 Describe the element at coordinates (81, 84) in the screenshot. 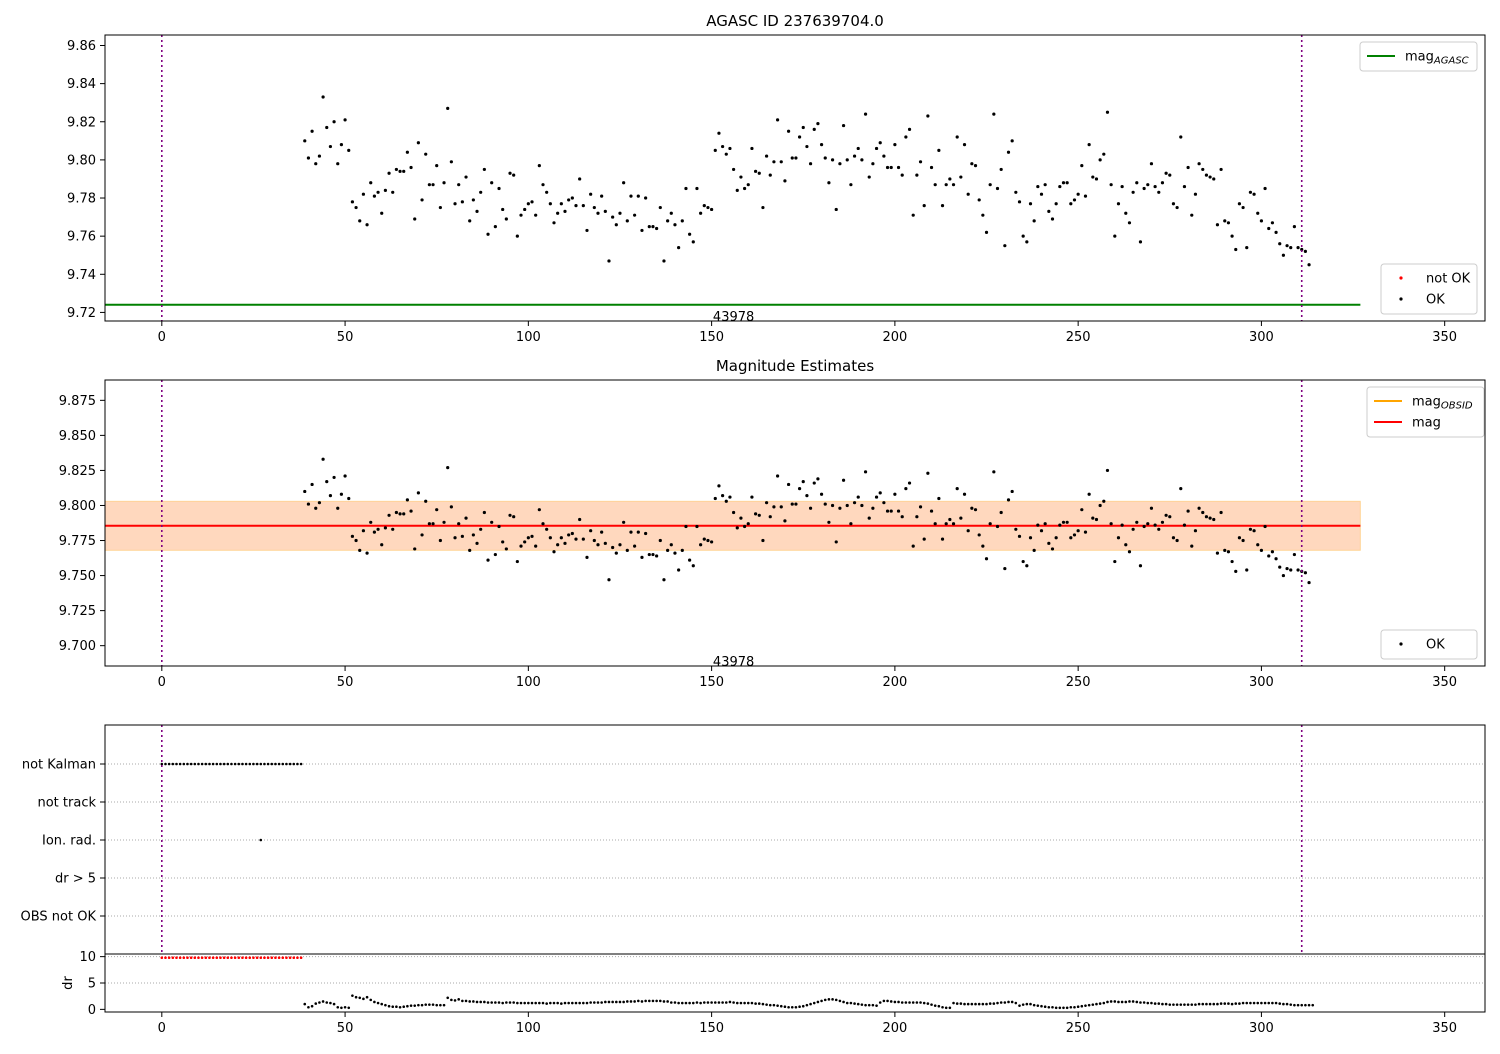

I see `y-tick-label: 9.84` at that location.